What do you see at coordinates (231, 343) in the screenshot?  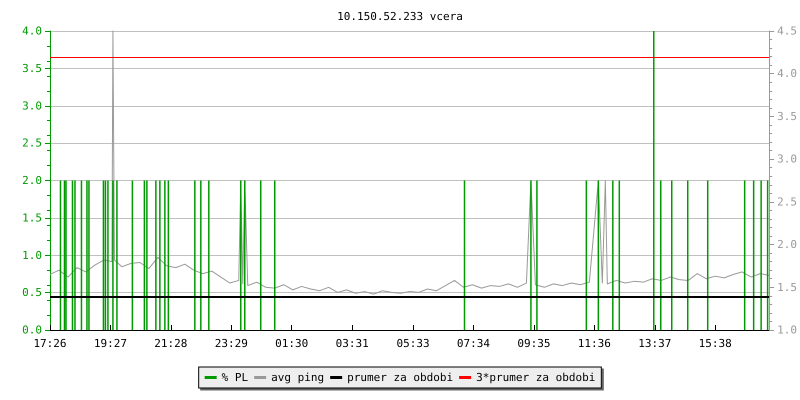 I see `x-tick-label: 23:29` at bounding box center [231, 343].